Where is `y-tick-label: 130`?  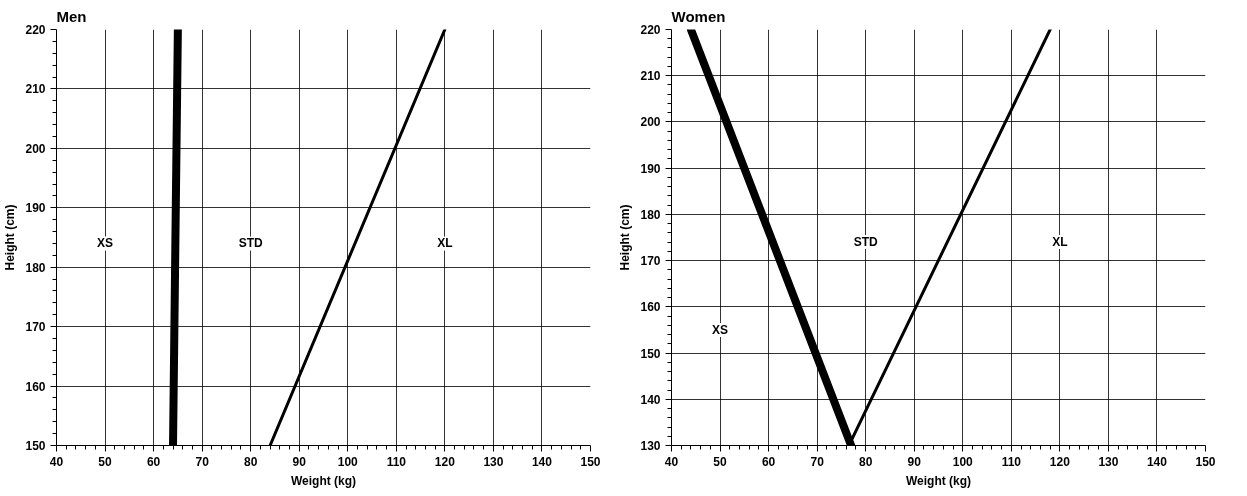 y-tick-label: 130 is located at coordinates (650, 446).